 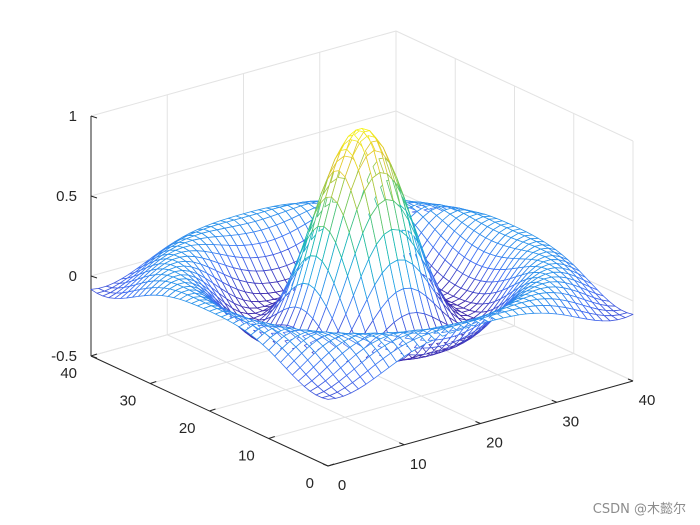 What do you see at coordinates (342, 485) in the screenshot?
I see `x-tick-label-0: 0` at bounding box center [342, 485].